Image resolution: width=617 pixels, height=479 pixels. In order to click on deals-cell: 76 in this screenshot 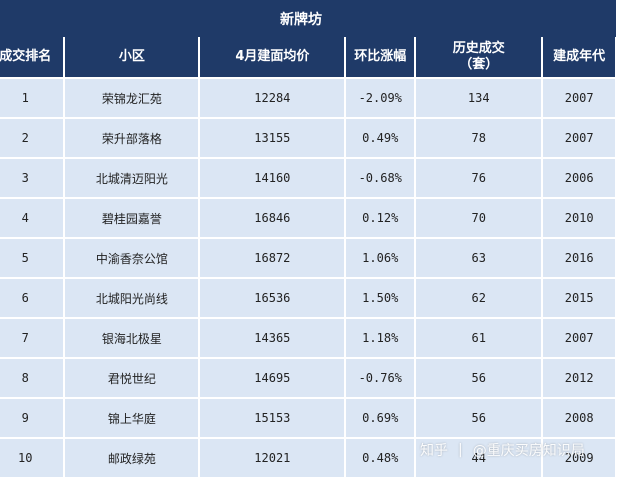, I will do `click(479, 178)`.